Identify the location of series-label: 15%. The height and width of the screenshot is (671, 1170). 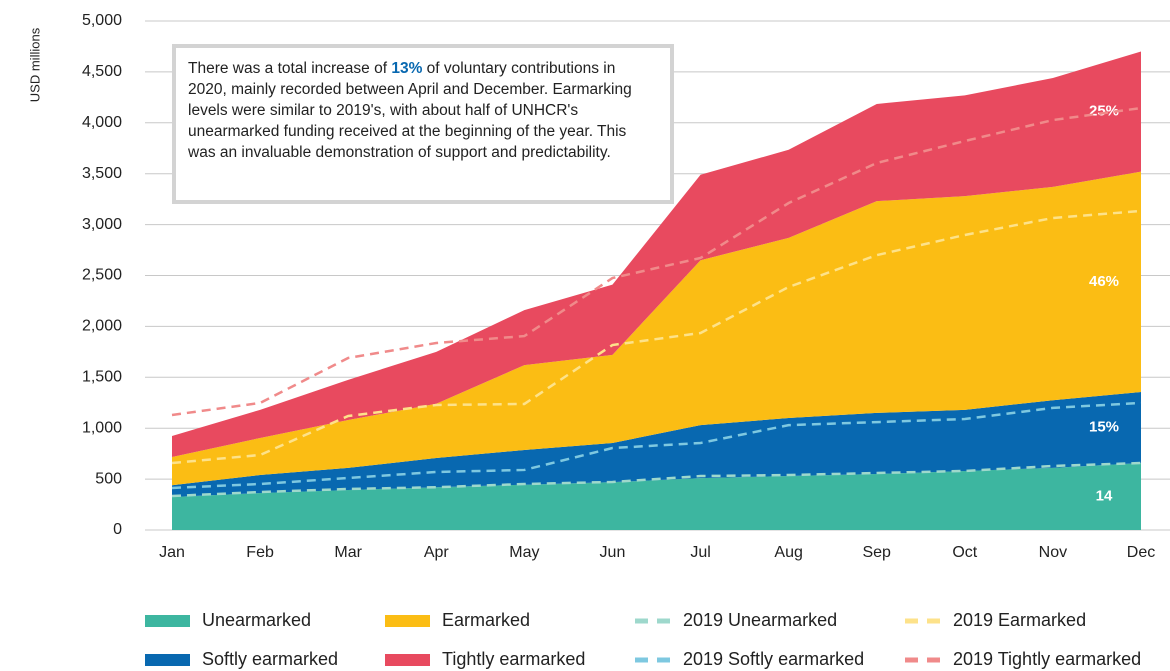
(1104, 427).